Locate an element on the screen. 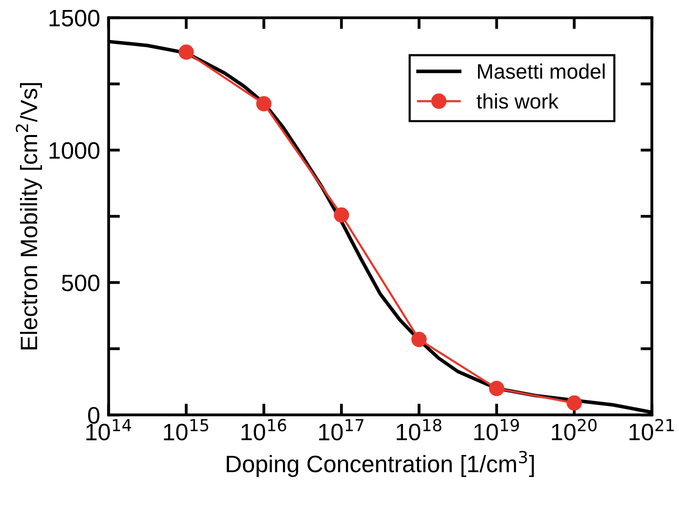  y-tick-label: 1500 is located at coordinates (75, 18).